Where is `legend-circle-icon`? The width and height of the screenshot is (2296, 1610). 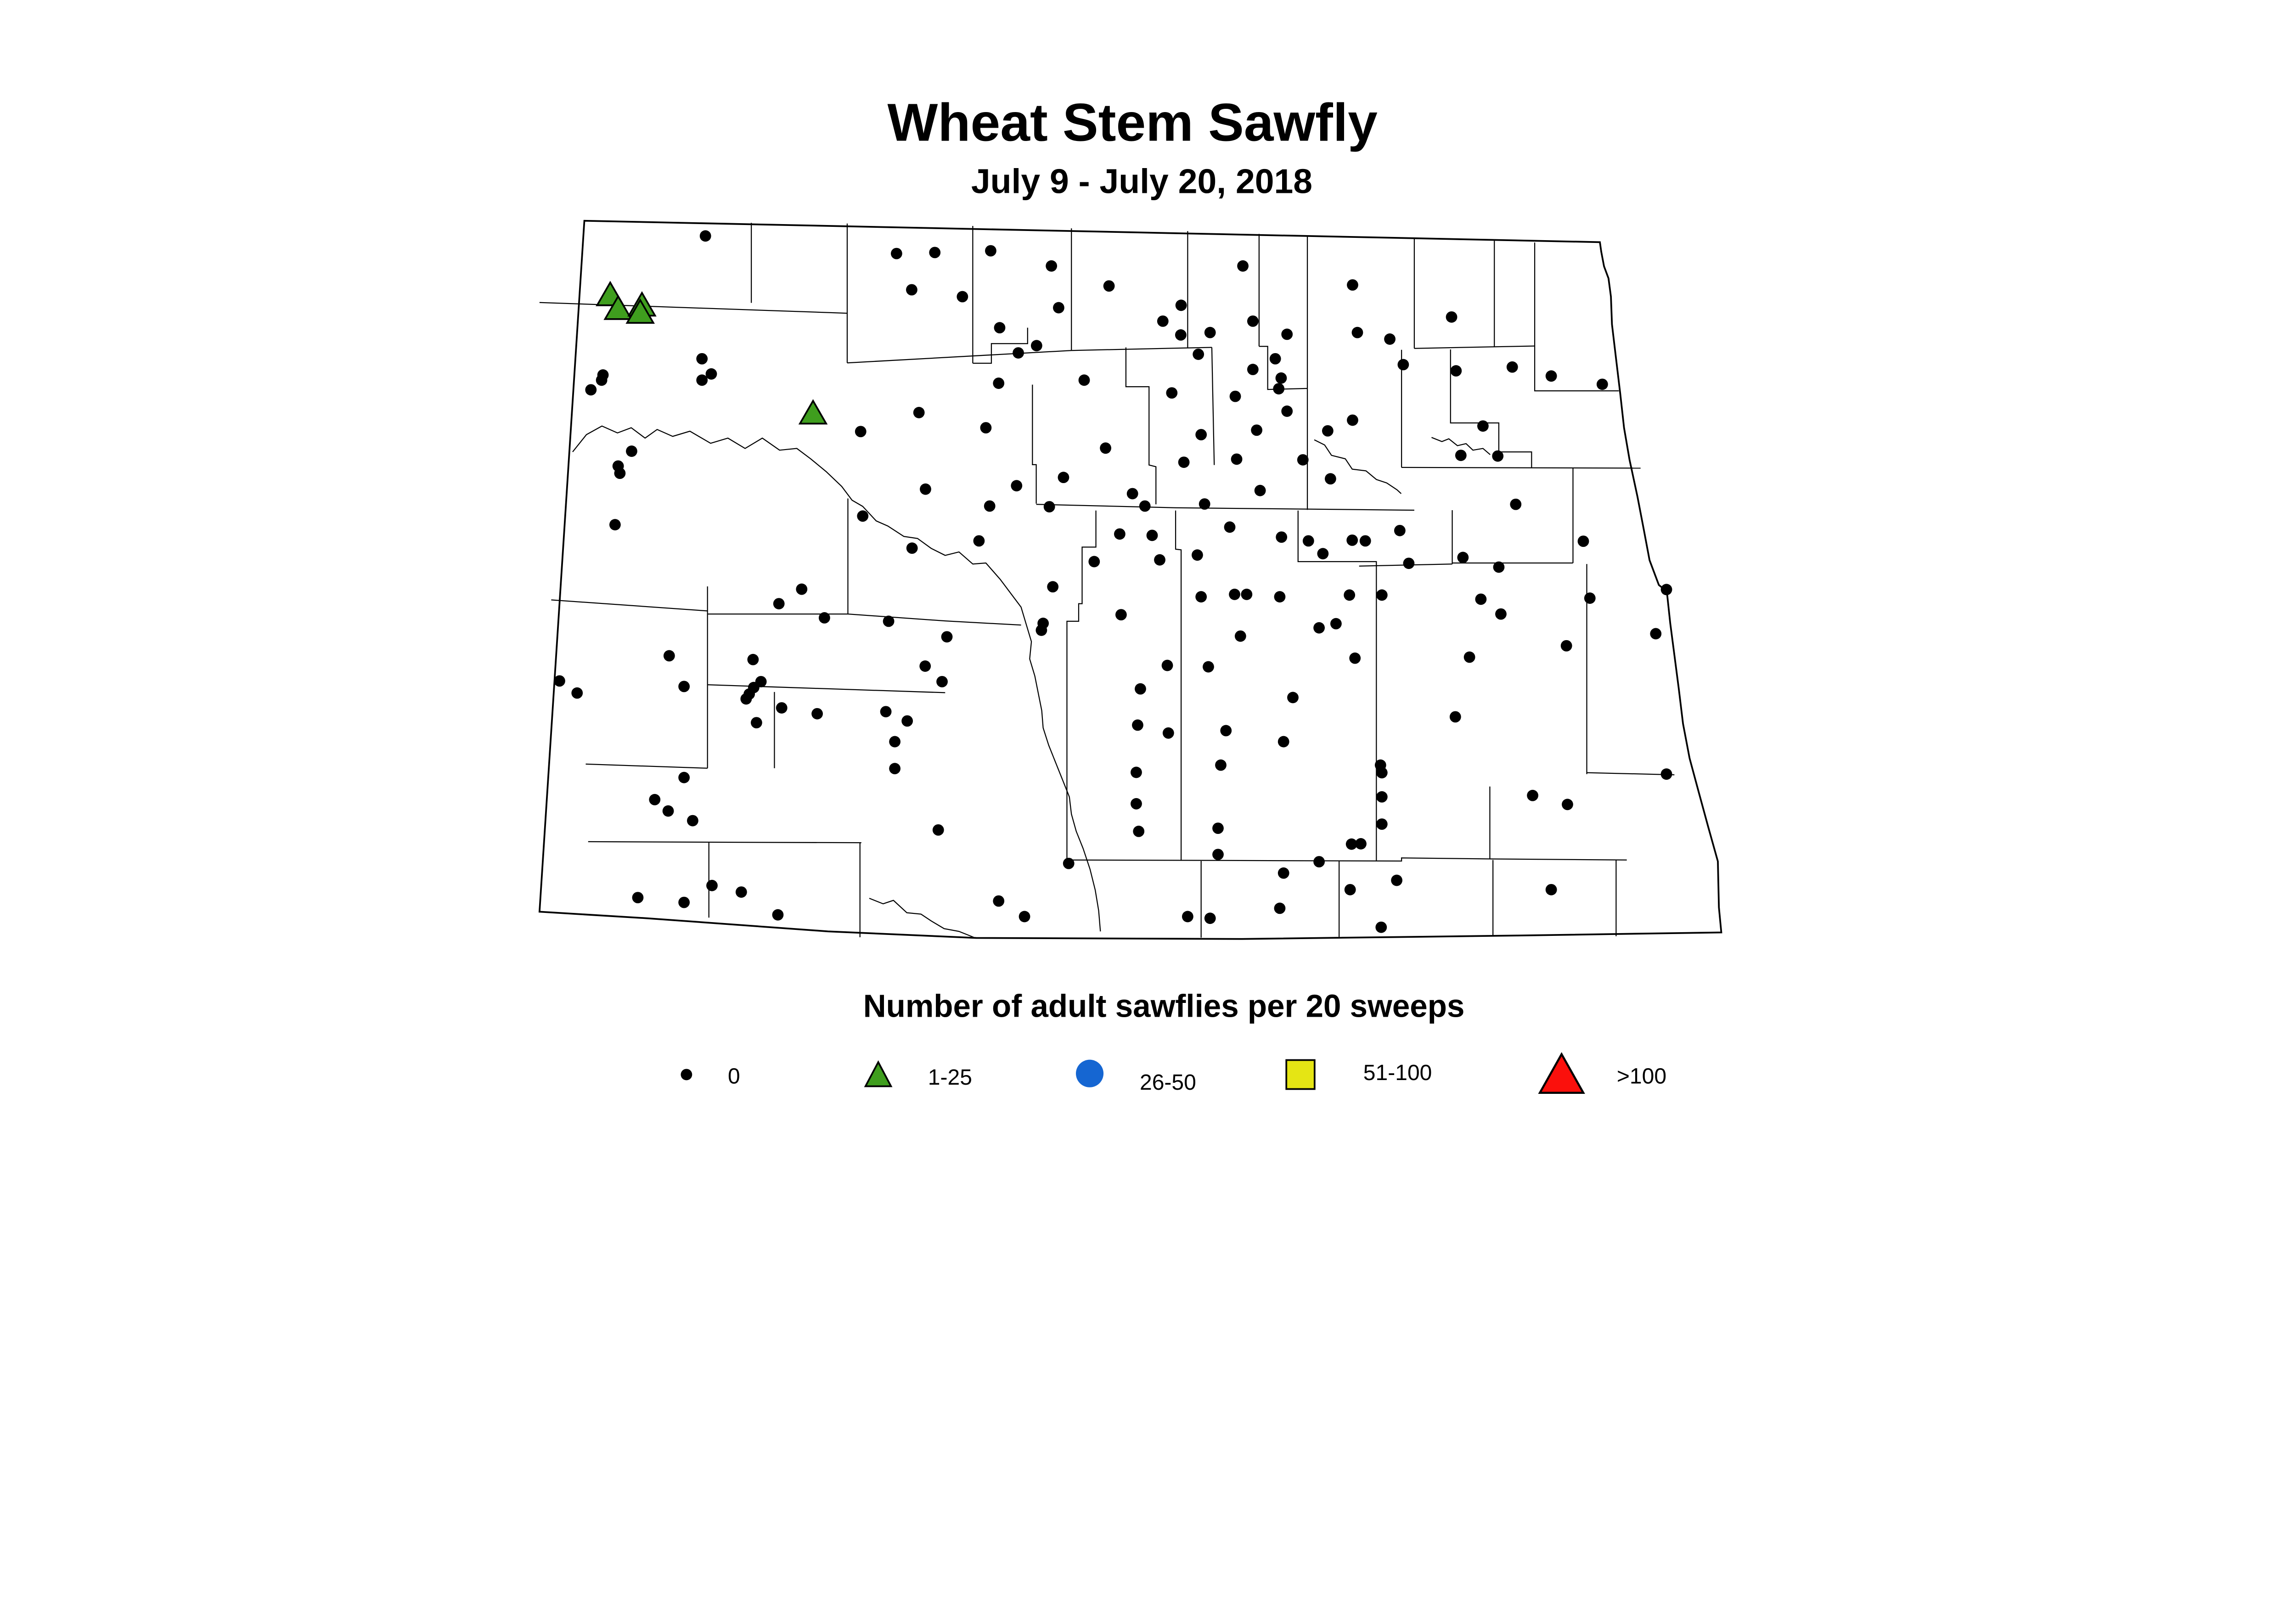
legend-circle-icon is located at coordinates (1089, 1073).